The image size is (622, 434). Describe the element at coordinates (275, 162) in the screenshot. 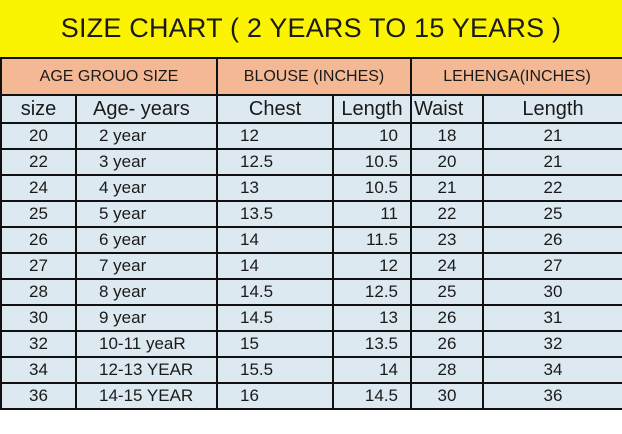

I see `cell-chest: 12.5` at that location.